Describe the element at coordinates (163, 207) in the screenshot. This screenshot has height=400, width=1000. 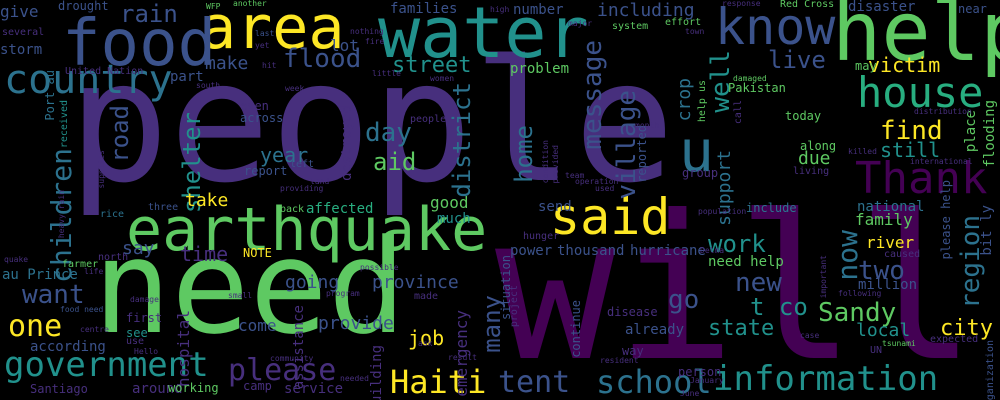
I see `word: three` at that location.